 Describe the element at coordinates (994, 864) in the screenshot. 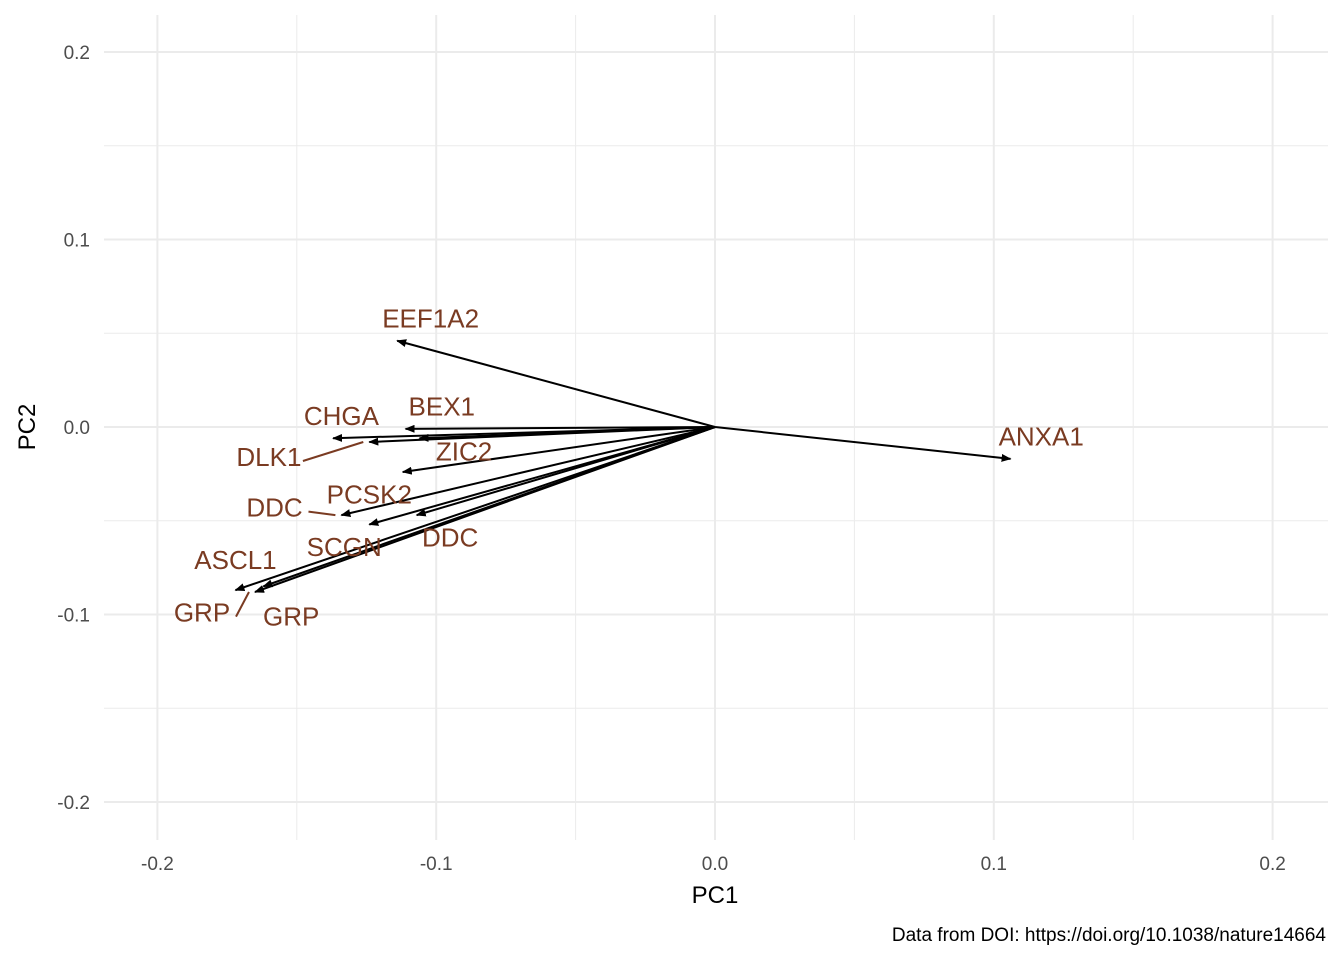

I see `x-tick-label: 0.1` at that location.